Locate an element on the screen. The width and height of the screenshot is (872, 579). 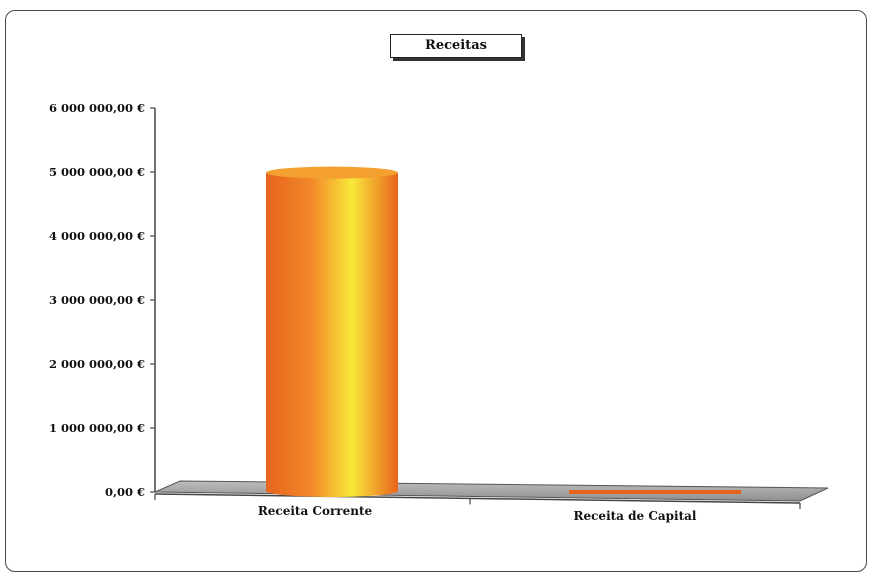
bar-top is located at coordinates (332, 172).